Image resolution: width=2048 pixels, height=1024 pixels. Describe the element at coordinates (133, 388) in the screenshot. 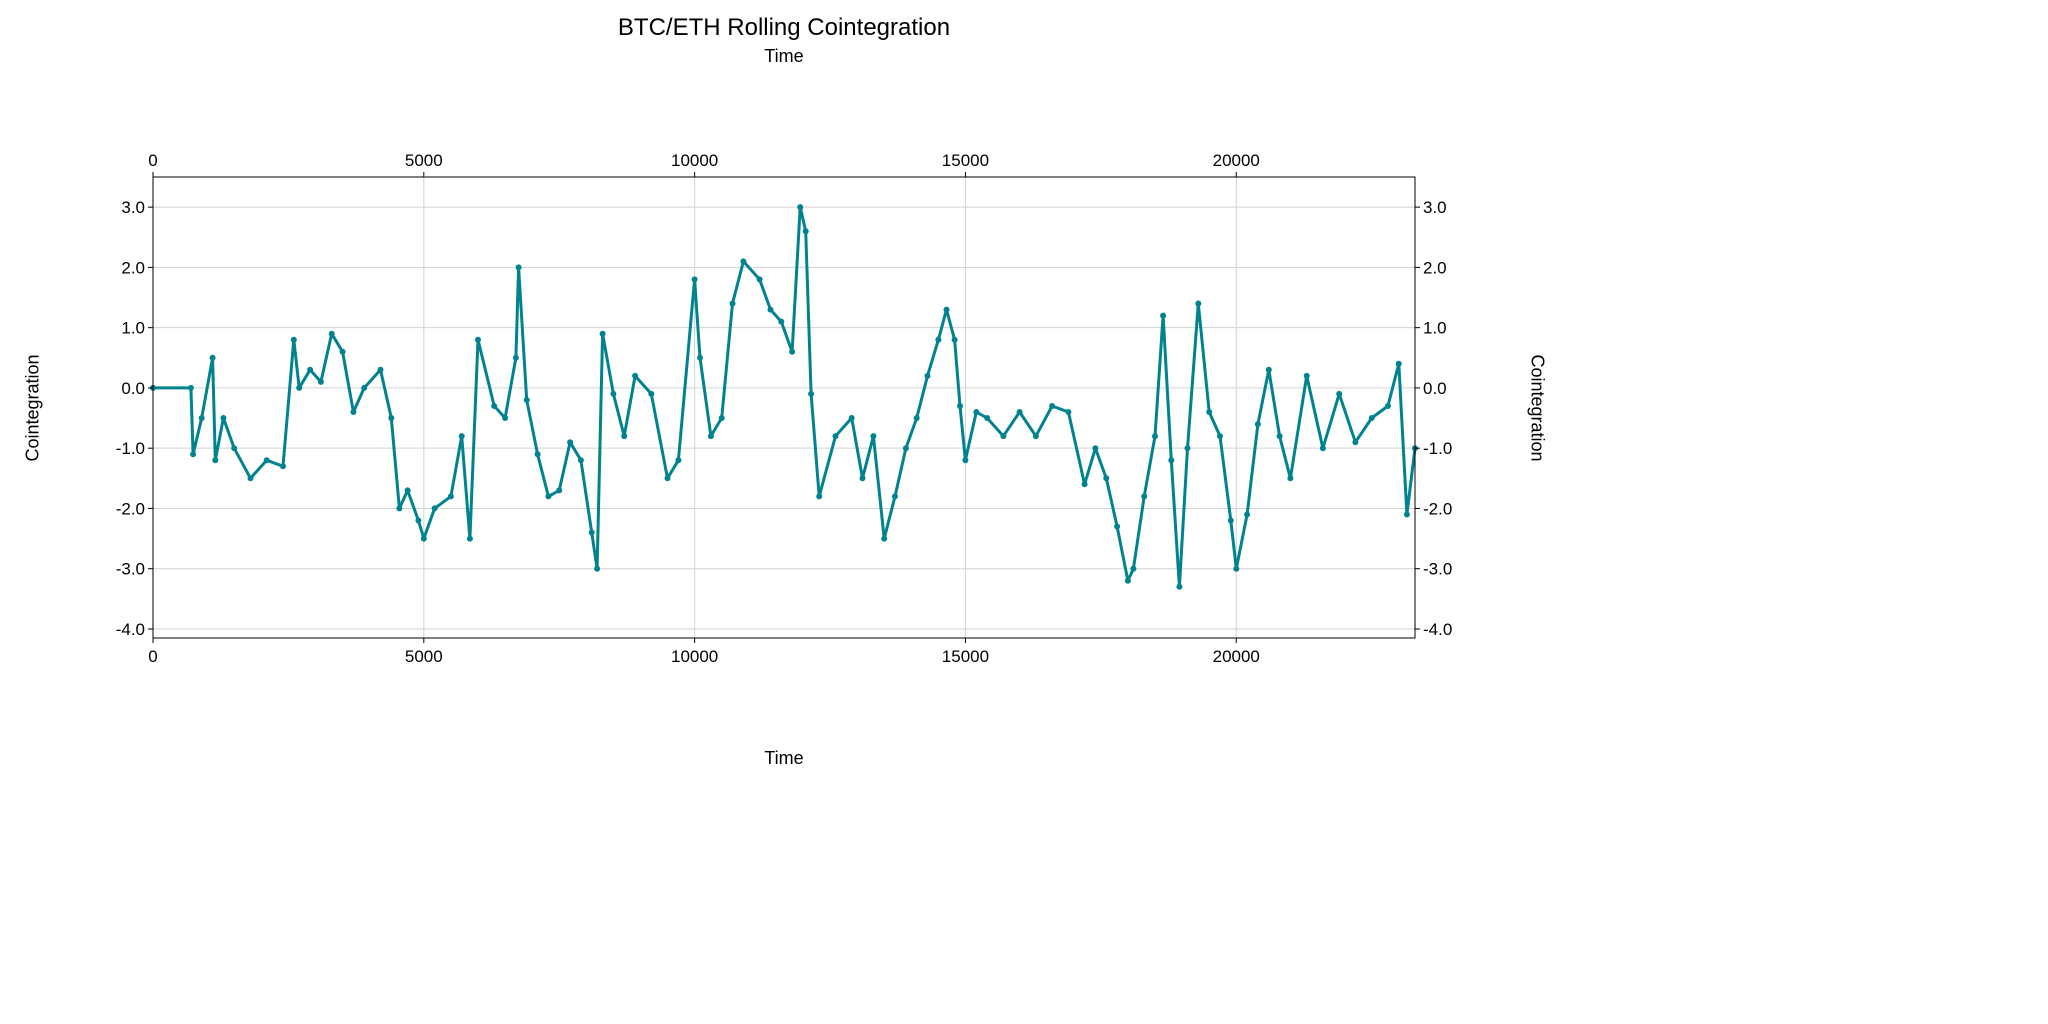

I see `y-tick-label-left: 0.0` at that location.